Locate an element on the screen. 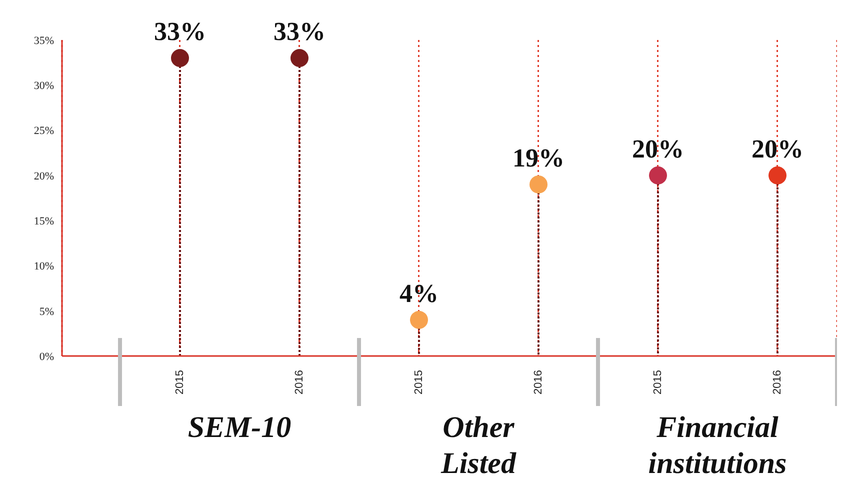 The height and width of the screenshot is (480, 845). y-tick-label: 5% is located at coordinates (46, 312).